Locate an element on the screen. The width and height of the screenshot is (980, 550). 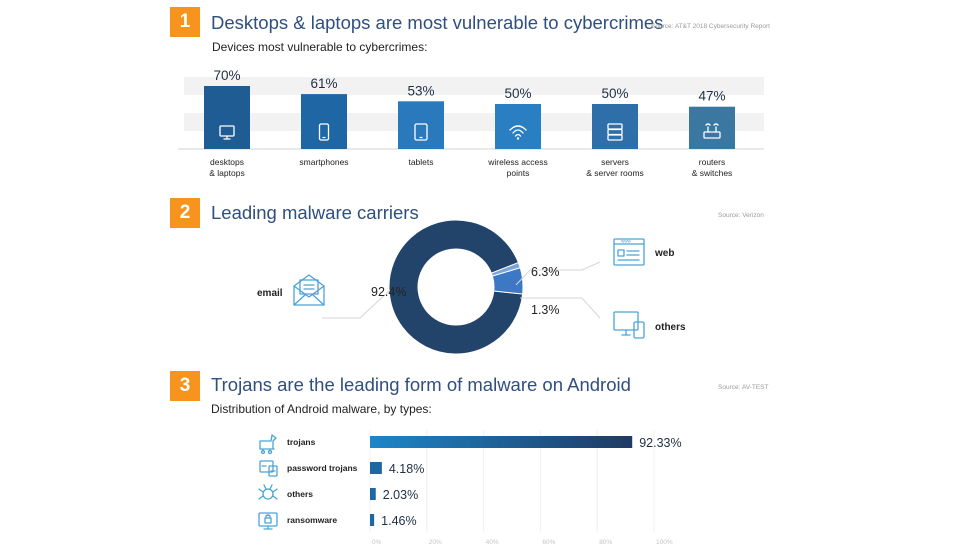
category-label: tablets is located at coordinates (420, 162).